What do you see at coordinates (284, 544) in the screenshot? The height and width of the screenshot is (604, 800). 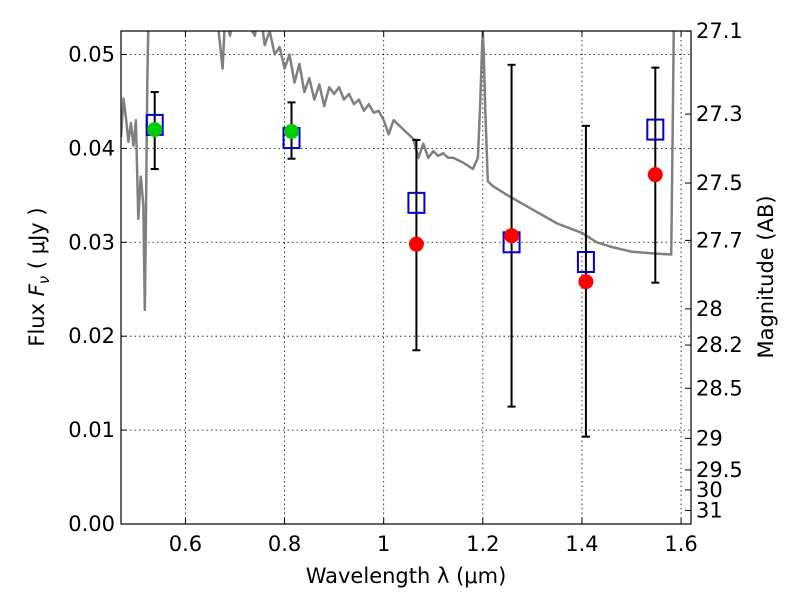 I see `x-tick-label: 0.8` at bounding box center [284, 544].